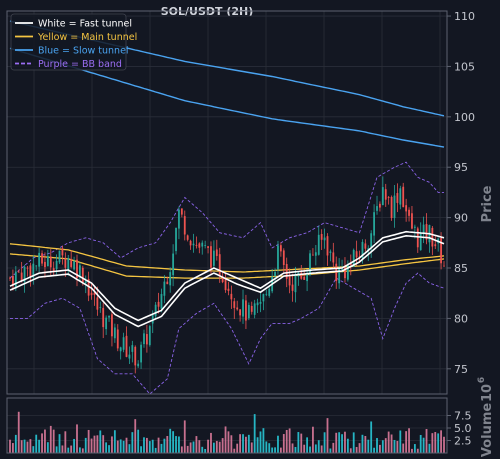  I want to click on price-tick-label: 105, so click(464, 66).